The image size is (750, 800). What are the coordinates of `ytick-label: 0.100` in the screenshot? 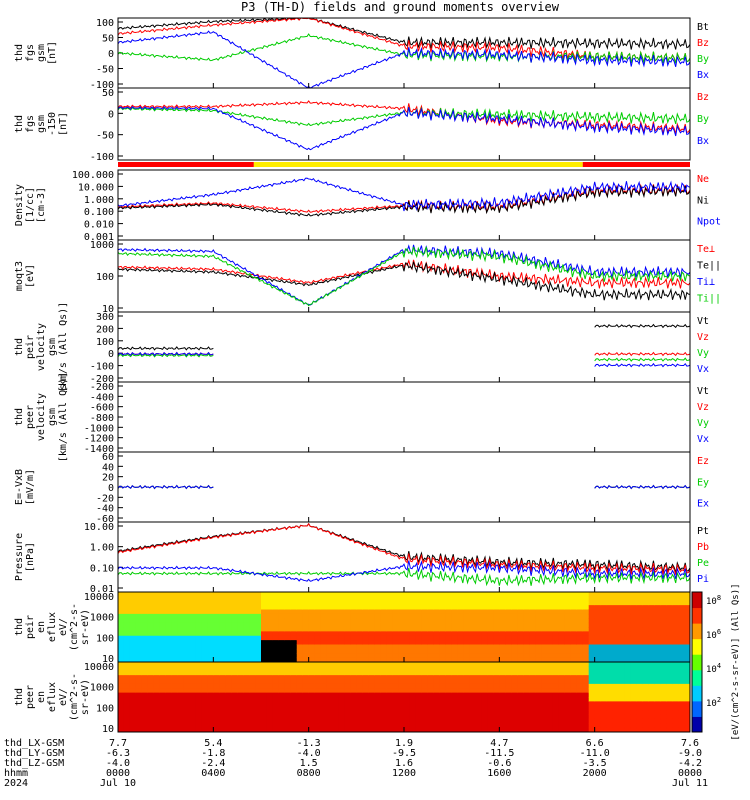 It's located at (99, 212).